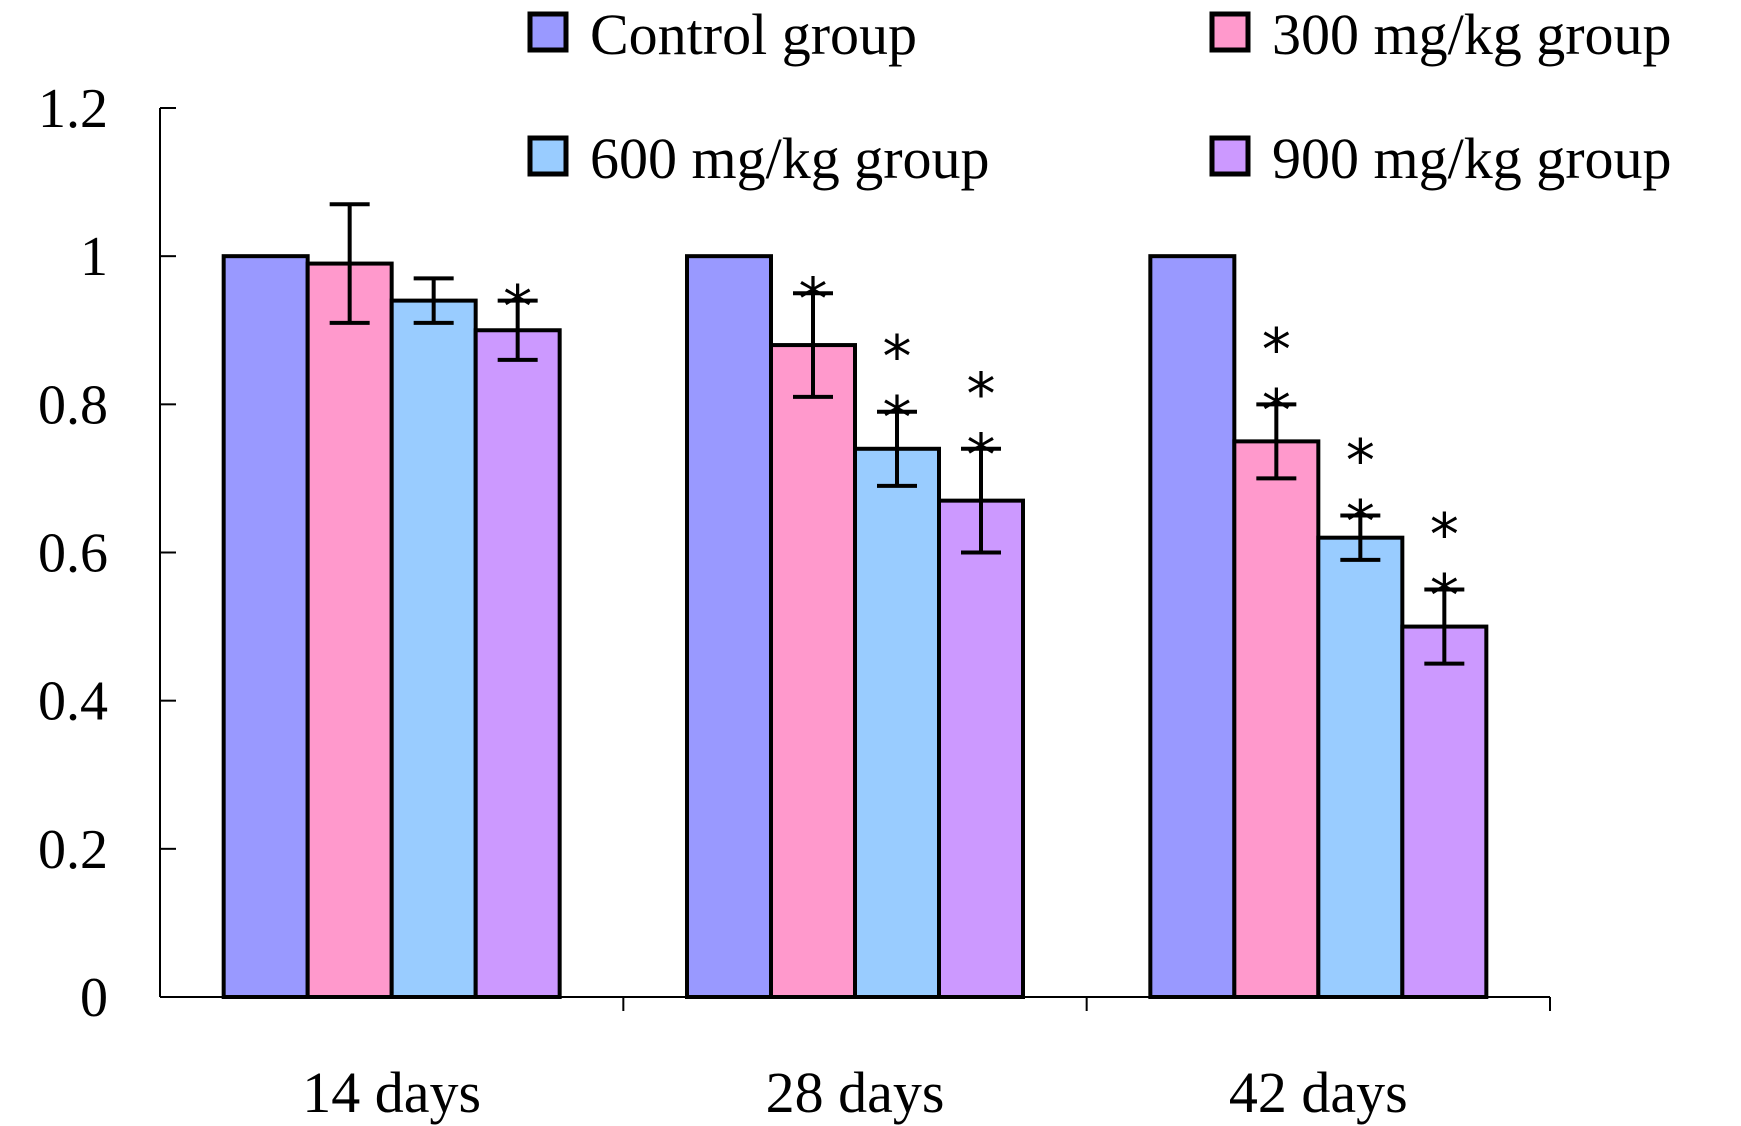 This screenshot has height=1126, width=1741. Describe the element at coordinates (94, 998) in the screenshot. I see `y-tick-label: 0` at that location.